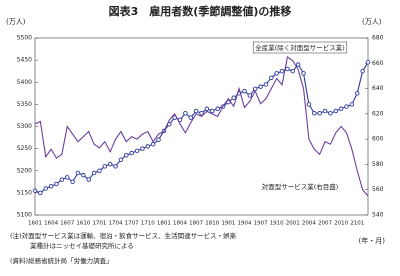 This screenshot has height=276, width=400. I want to click on x-tick-label: 1601, so click(35, 224).